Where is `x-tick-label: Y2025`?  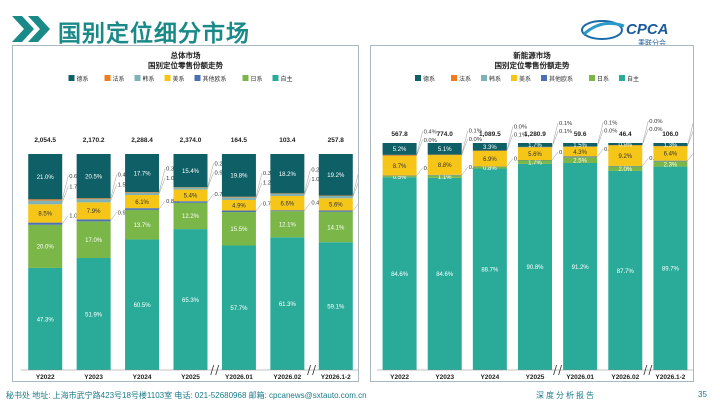
x-tick-label: Y2025 is located at coordinates (190, 377).